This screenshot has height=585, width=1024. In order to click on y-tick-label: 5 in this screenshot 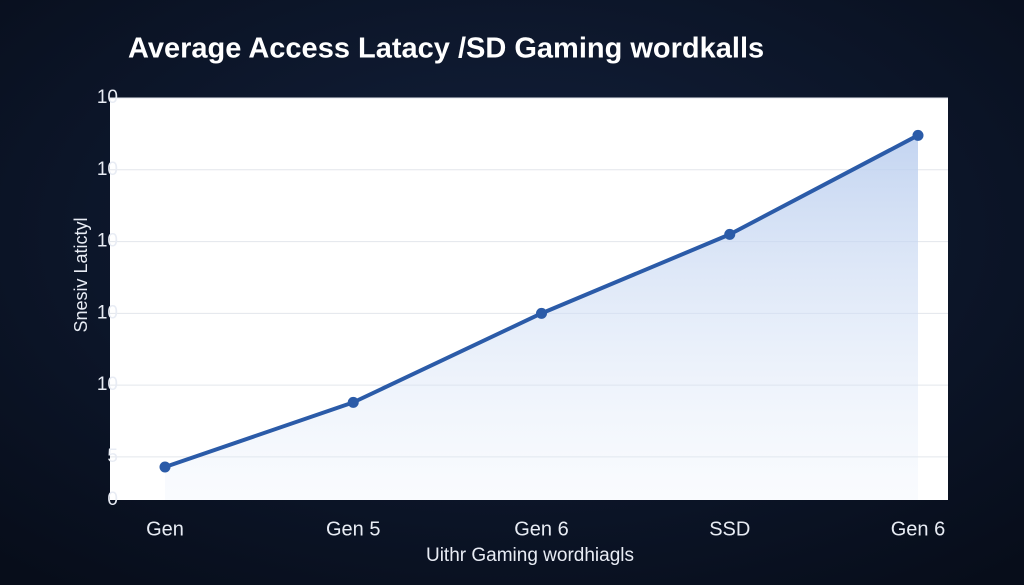, I will do `click(112, 456)`.